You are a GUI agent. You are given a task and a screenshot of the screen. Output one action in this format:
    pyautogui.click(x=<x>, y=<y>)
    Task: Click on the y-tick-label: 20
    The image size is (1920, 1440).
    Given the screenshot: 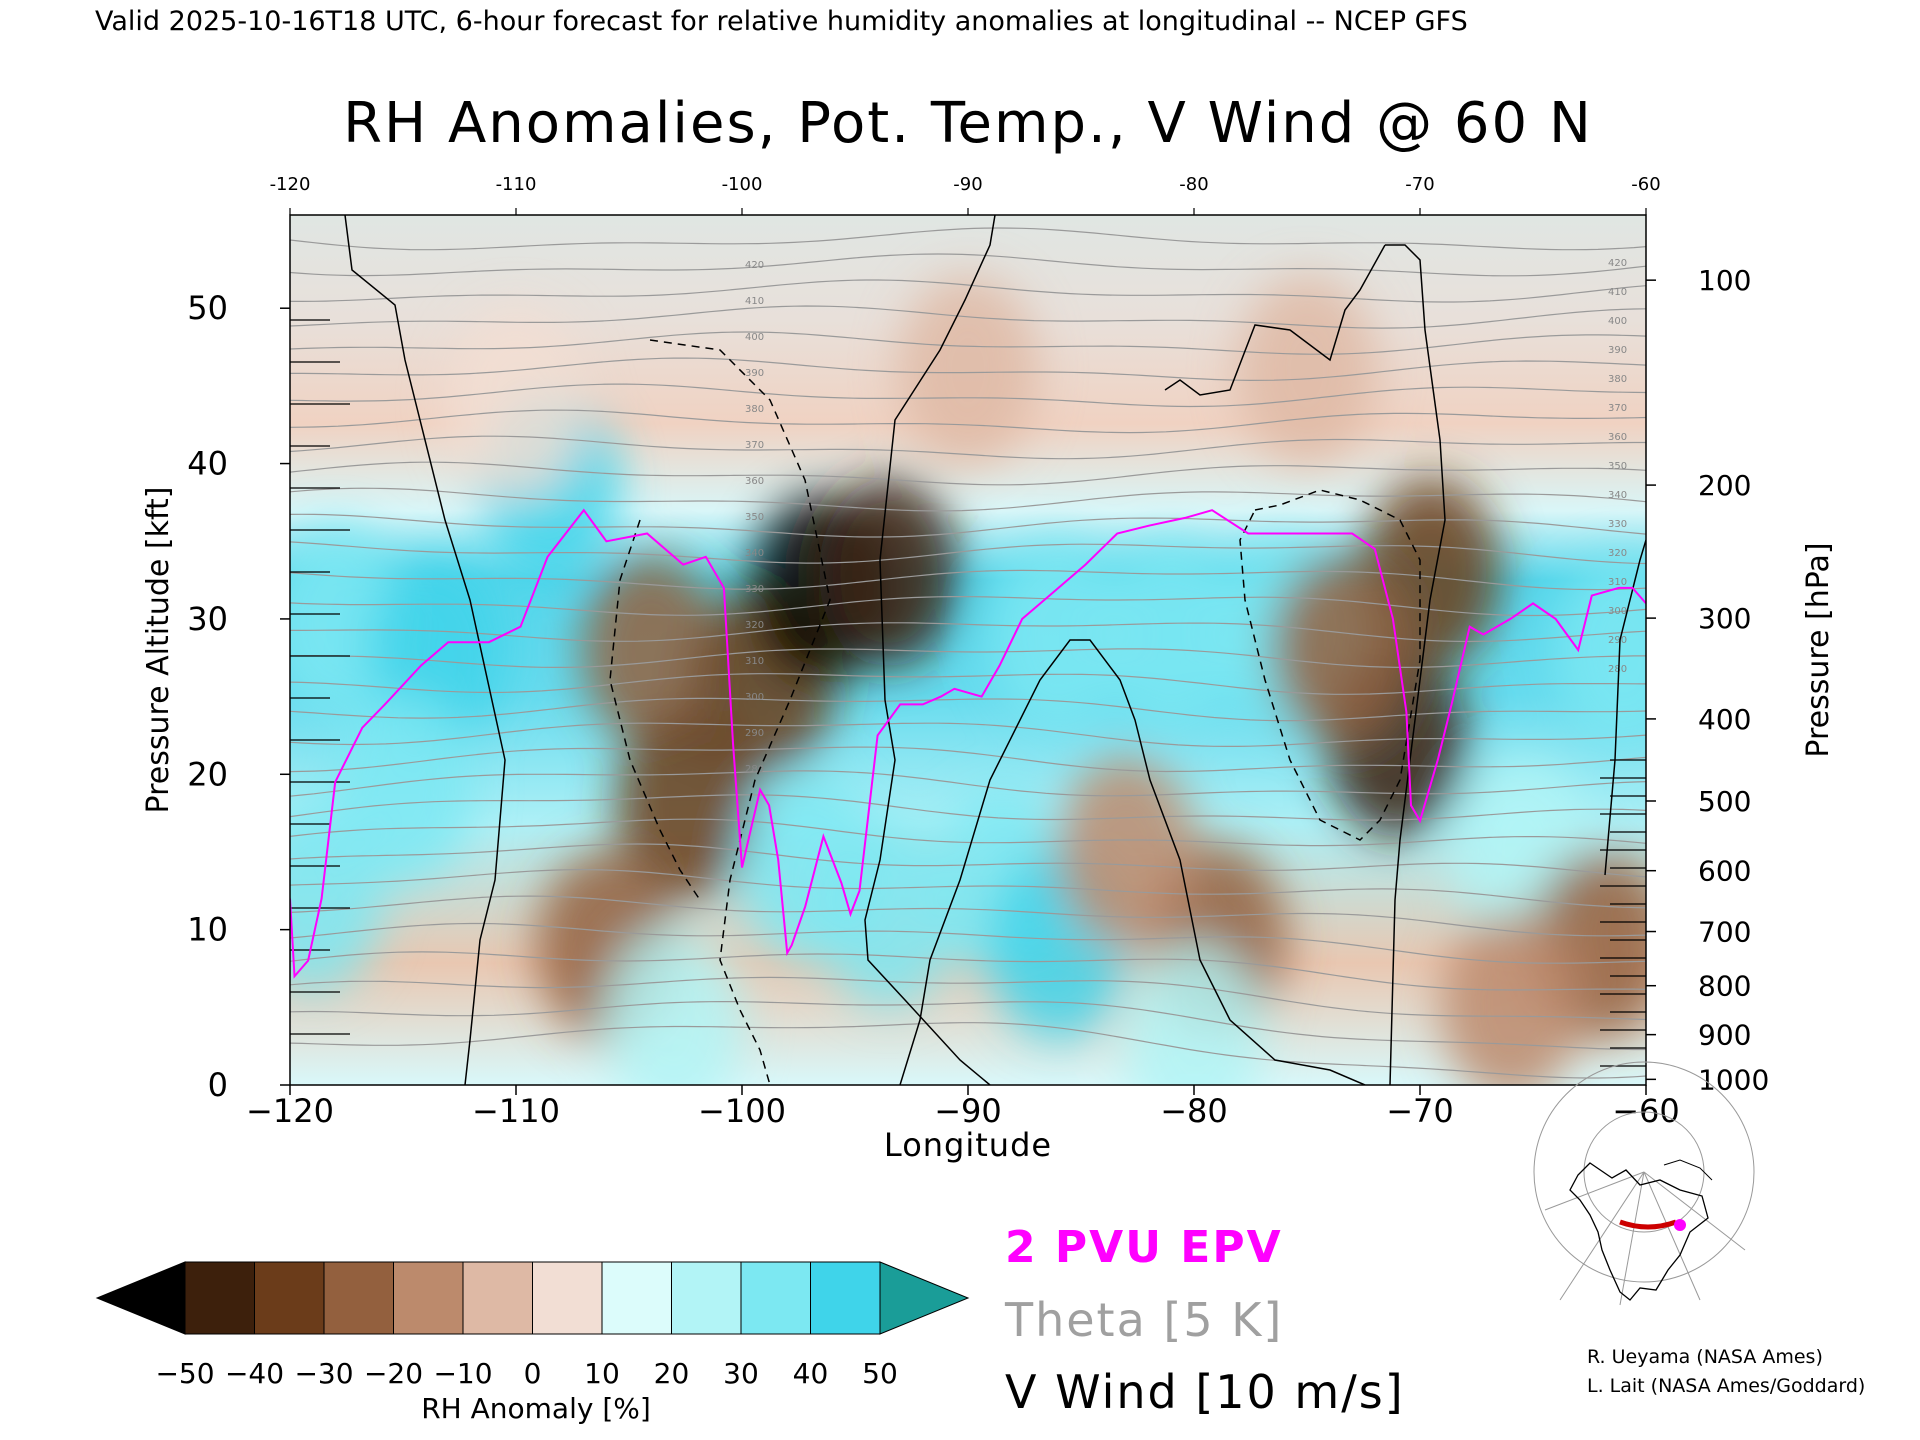 What is the action you would take?
    pyautogui.click(x=207, y=774)
    